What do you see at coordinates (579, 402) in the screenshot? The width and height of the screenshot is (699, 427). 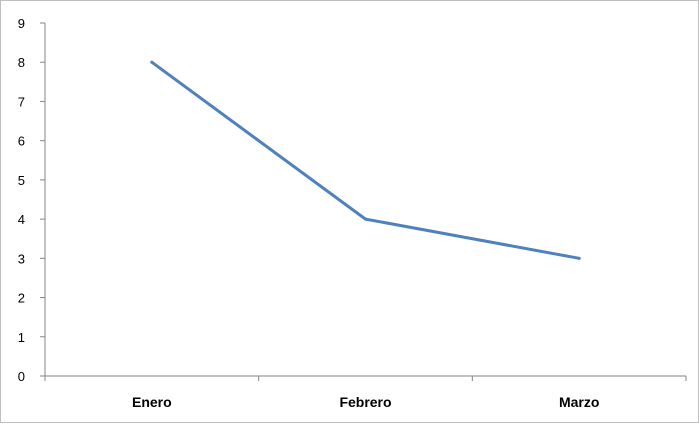 I see `x-tick-label: Marzo` at bounding box center [579, 402].